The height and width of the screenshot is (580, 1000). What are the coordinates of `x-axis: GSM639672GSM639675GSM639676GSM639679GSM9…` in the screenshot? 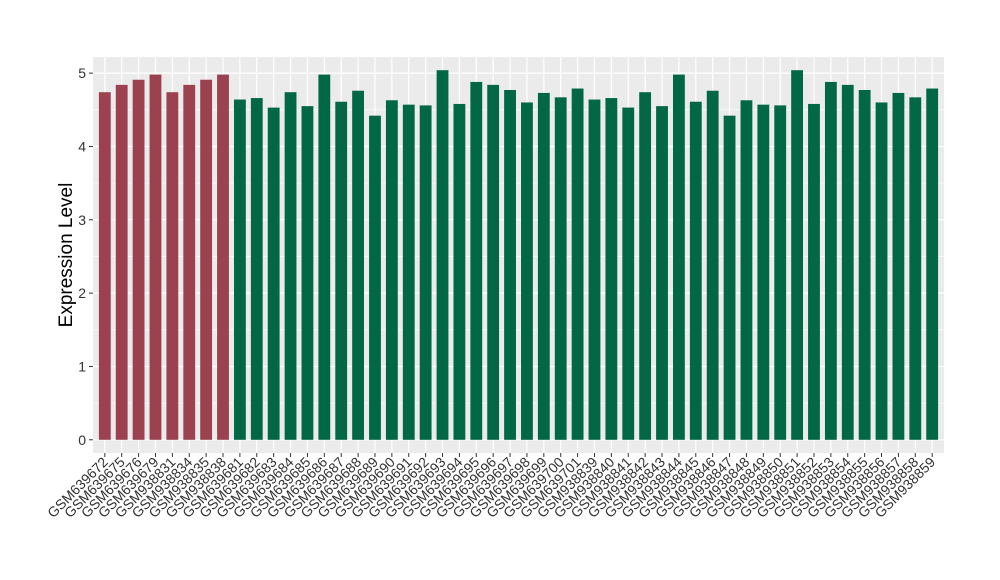 It's located at (491, 487).